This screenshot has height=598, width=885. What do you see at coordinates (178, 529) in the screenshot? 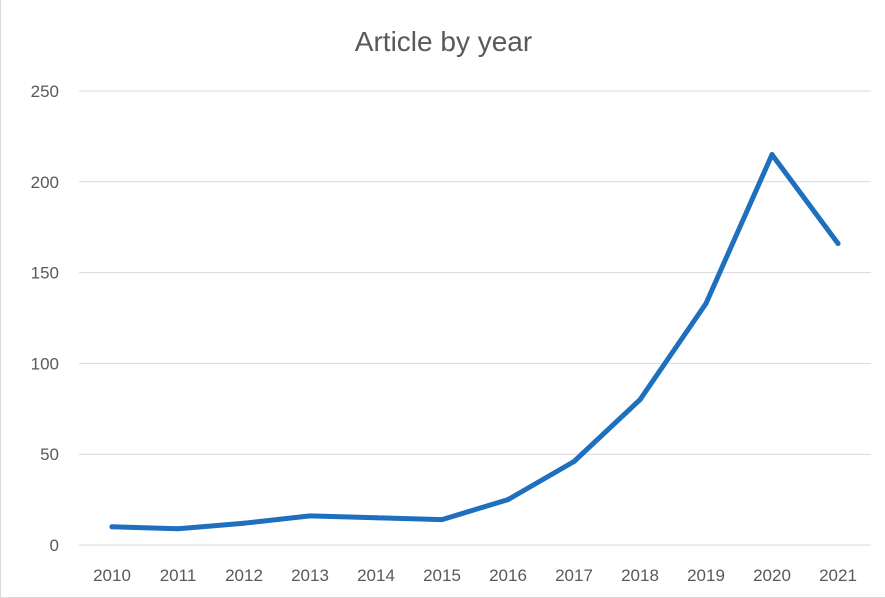
I see `data-point-2011` at bounding box center [178, 529].